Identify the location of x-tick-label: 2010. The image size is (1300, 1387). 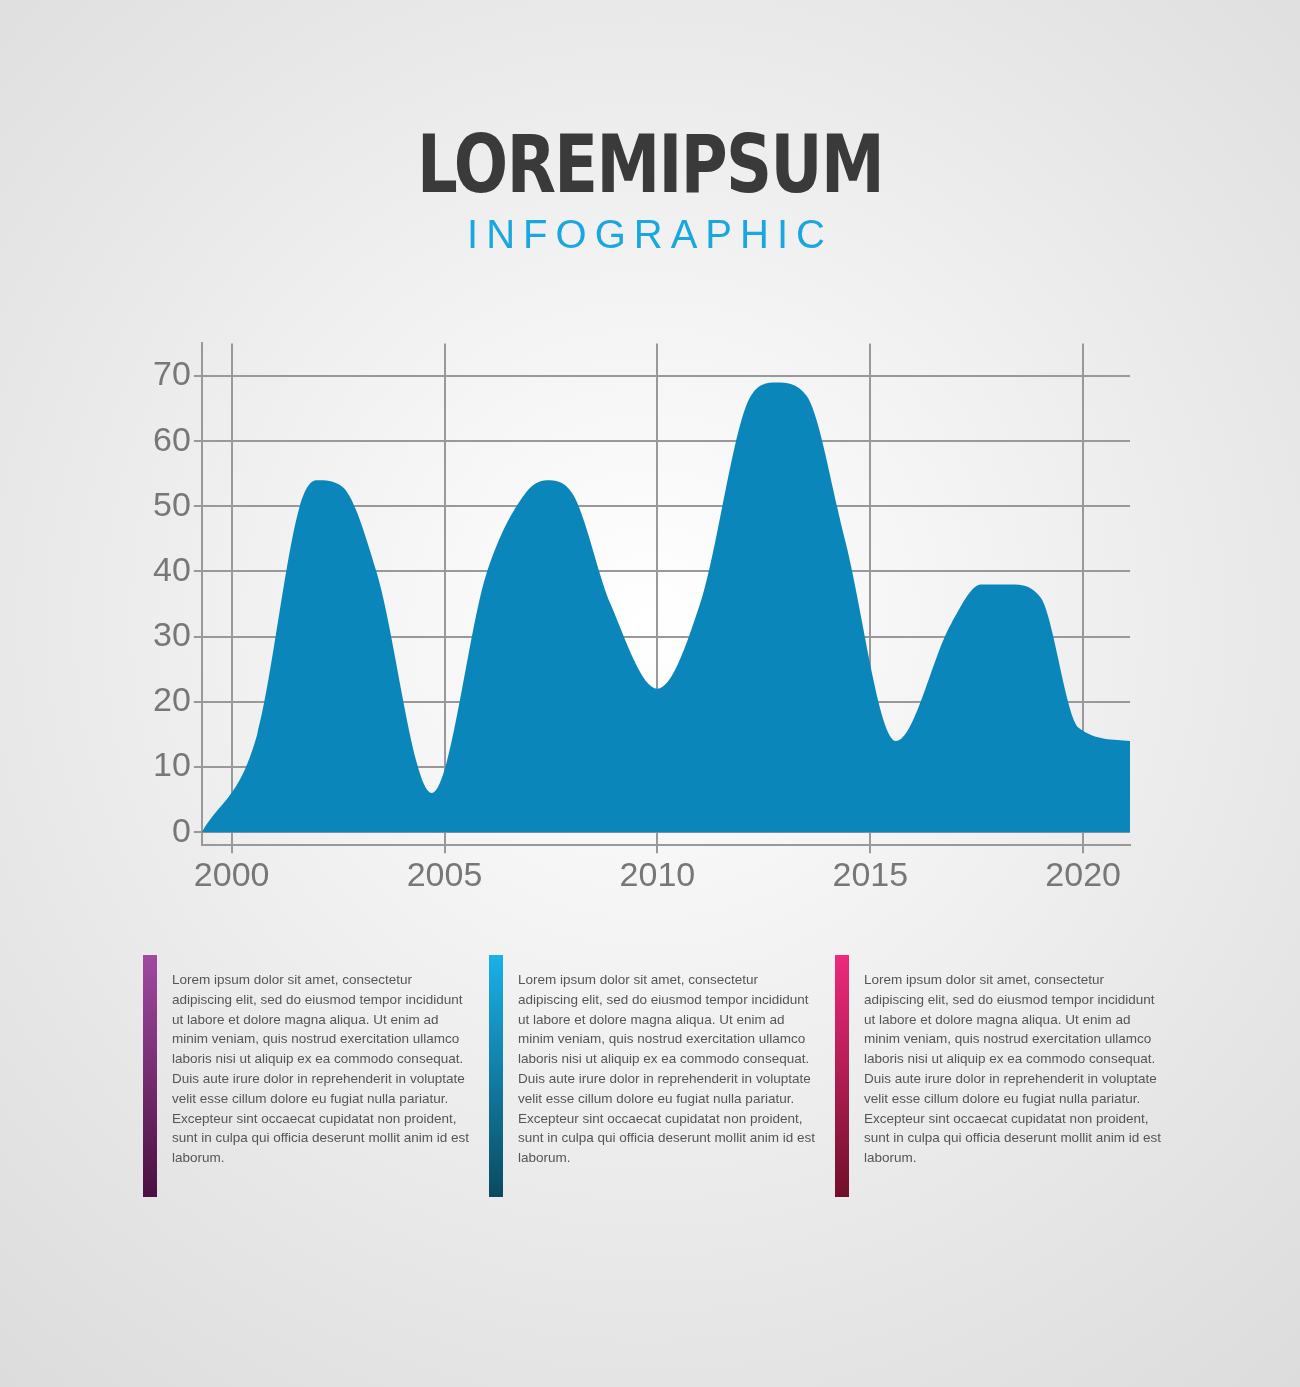
(657, 873).